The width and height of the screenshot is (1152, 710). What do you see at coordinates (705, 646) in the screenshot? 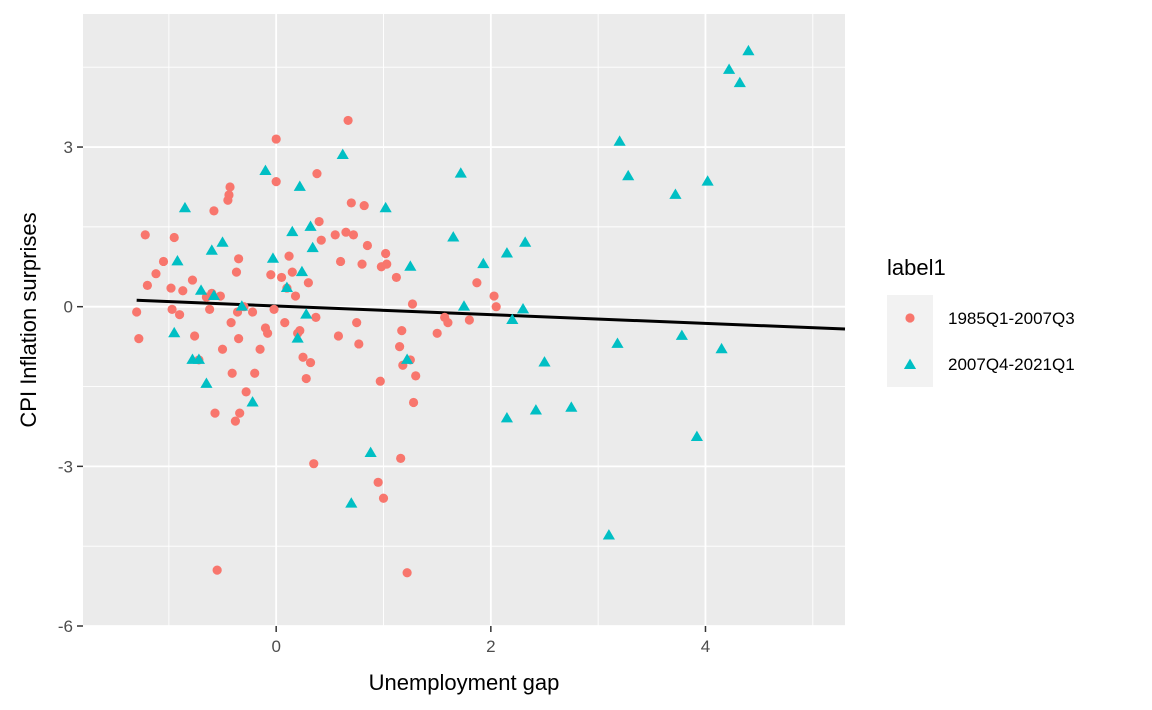
I see `x-tick-label: 4` at bounding box center [705, 646].